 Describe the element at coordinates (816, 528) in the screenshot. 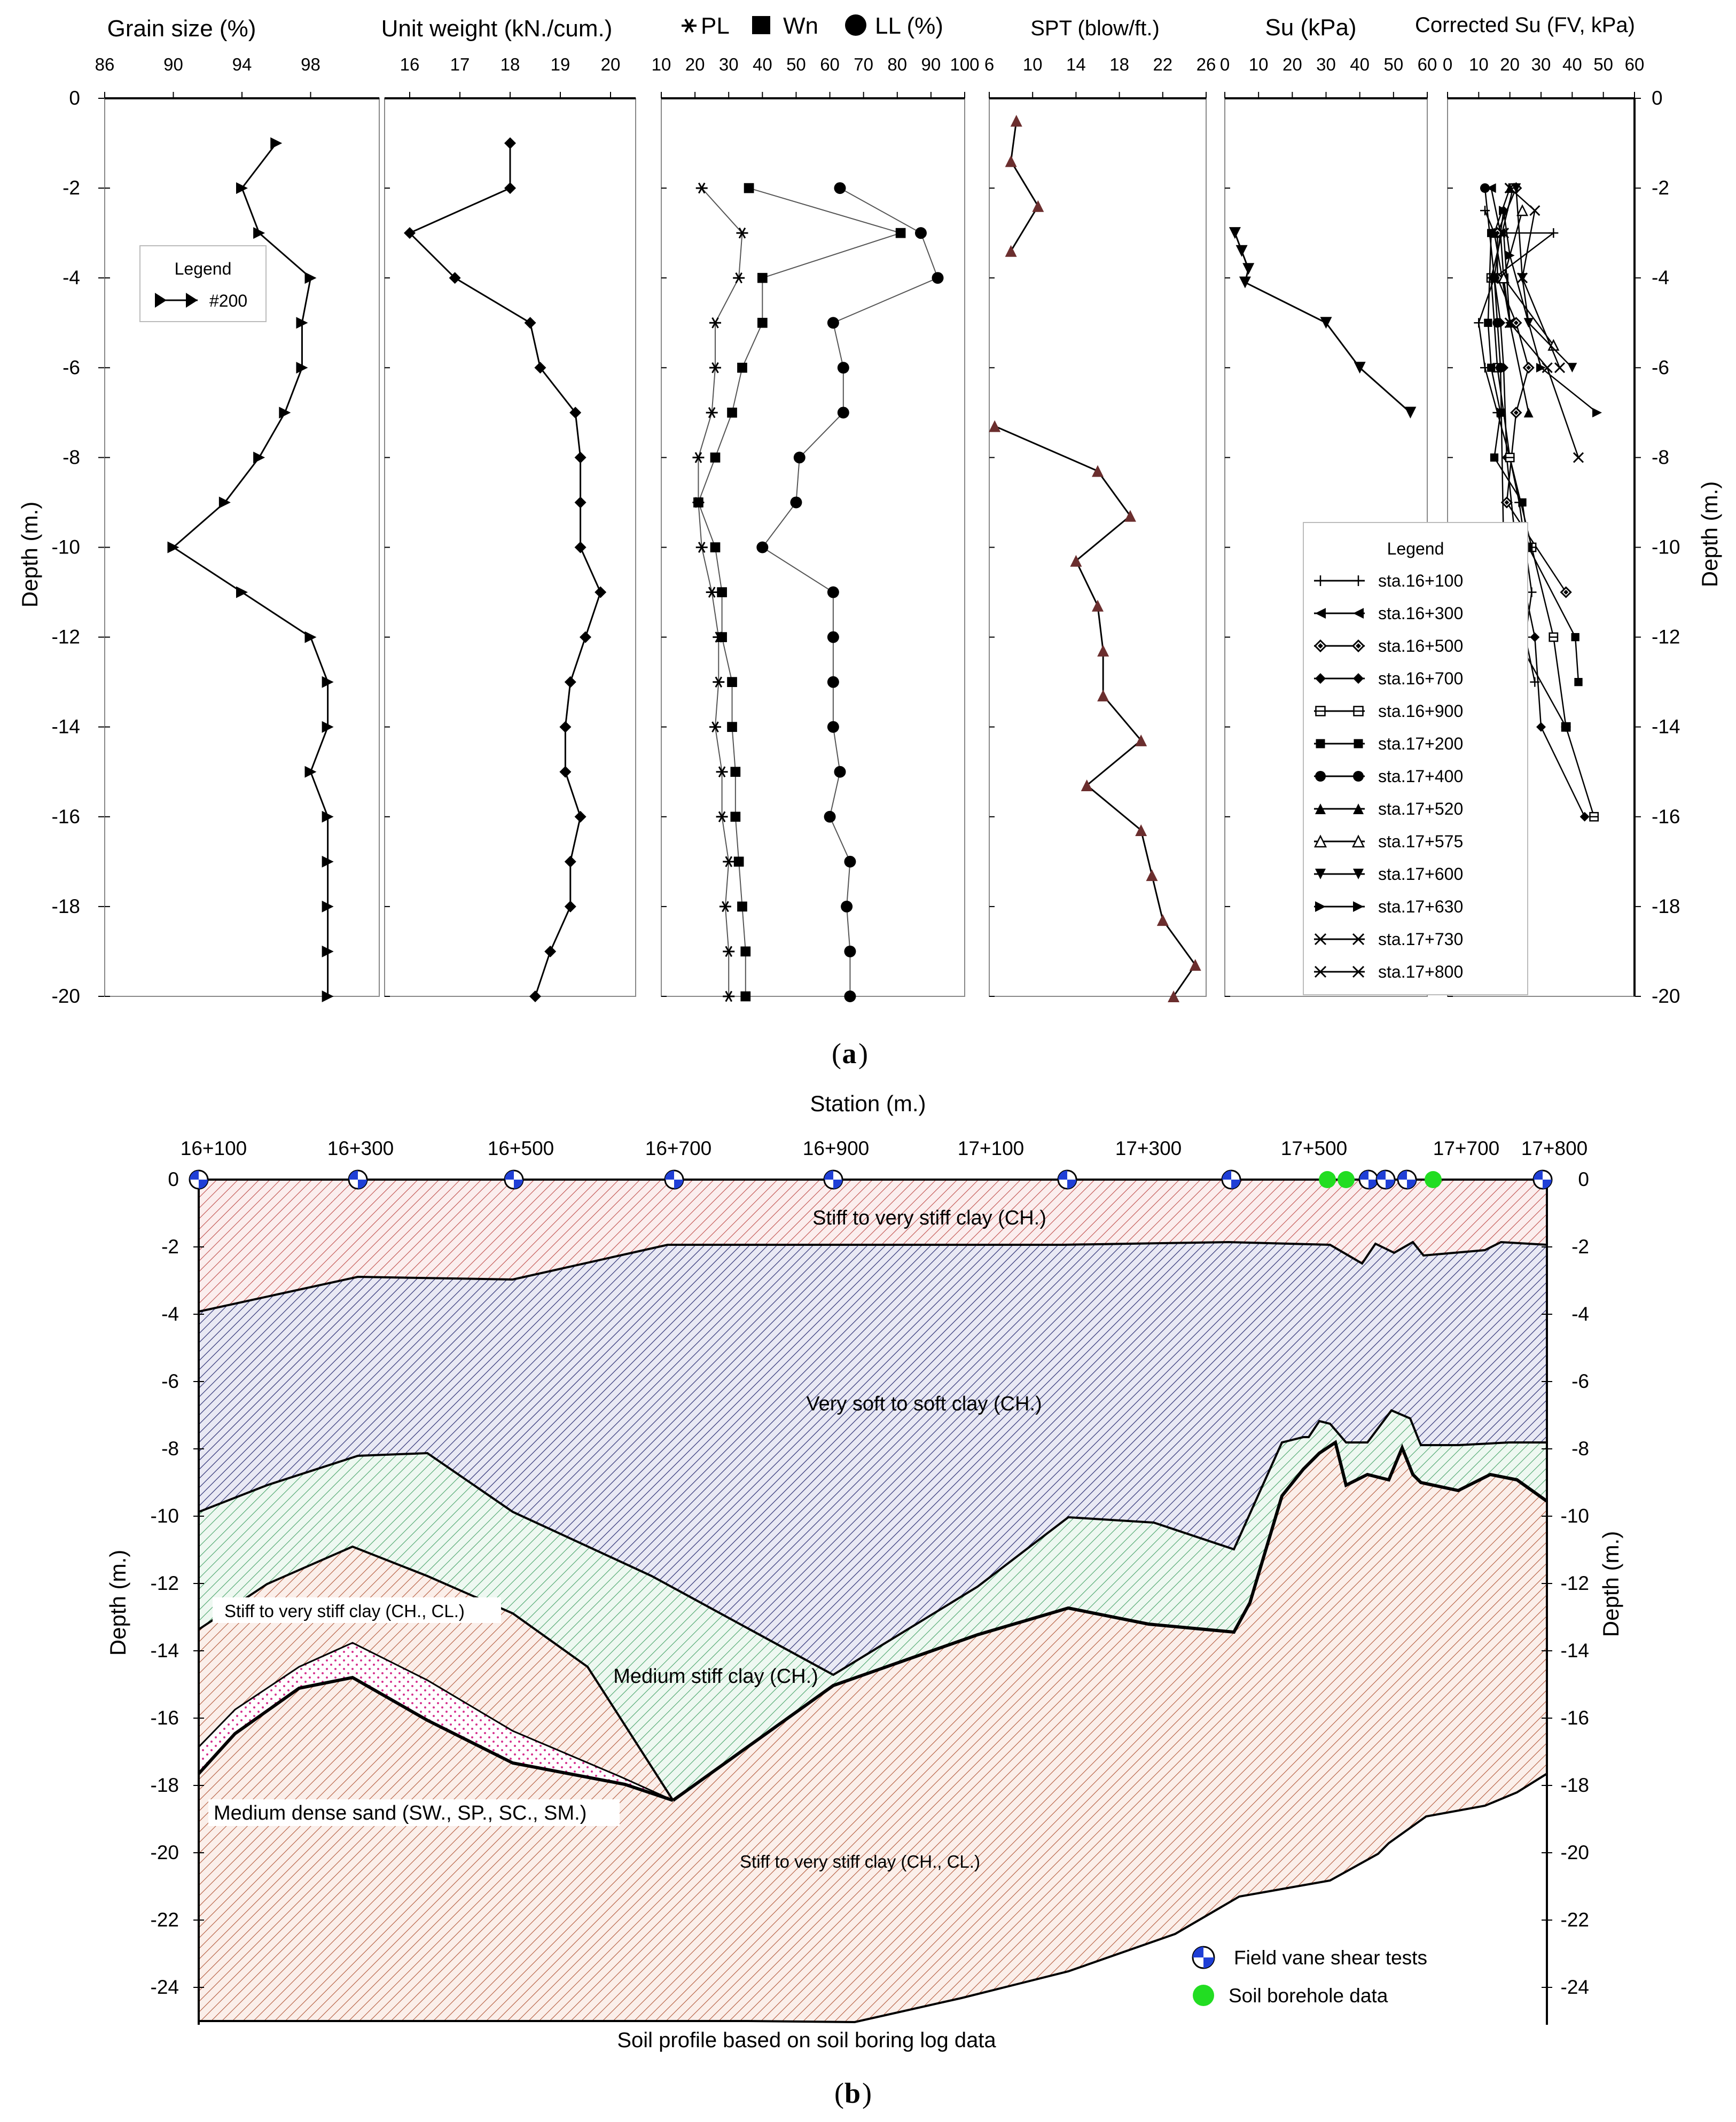

I see `atterberg-panel: 10 20 30 40 50 60 70 80 90 100` at that location.